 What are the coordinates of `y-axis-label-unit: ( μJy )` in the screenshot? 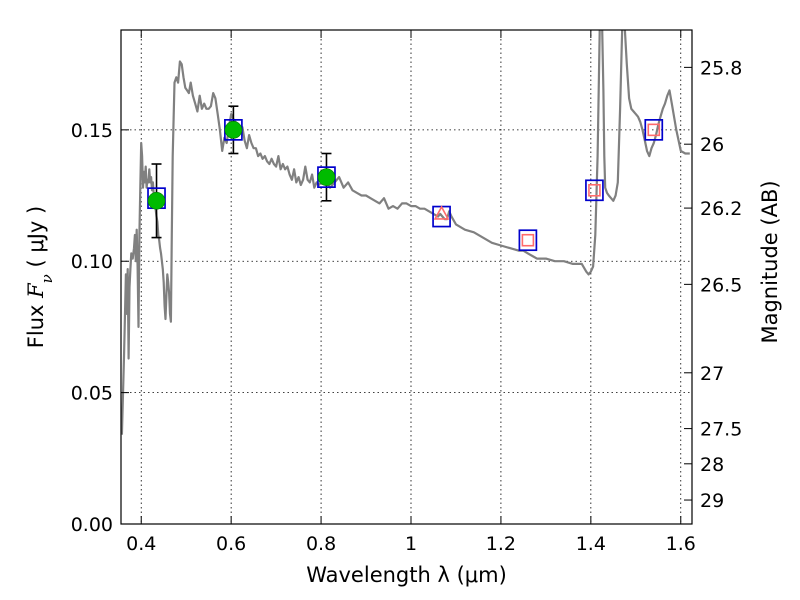 It's located at (36, 240).